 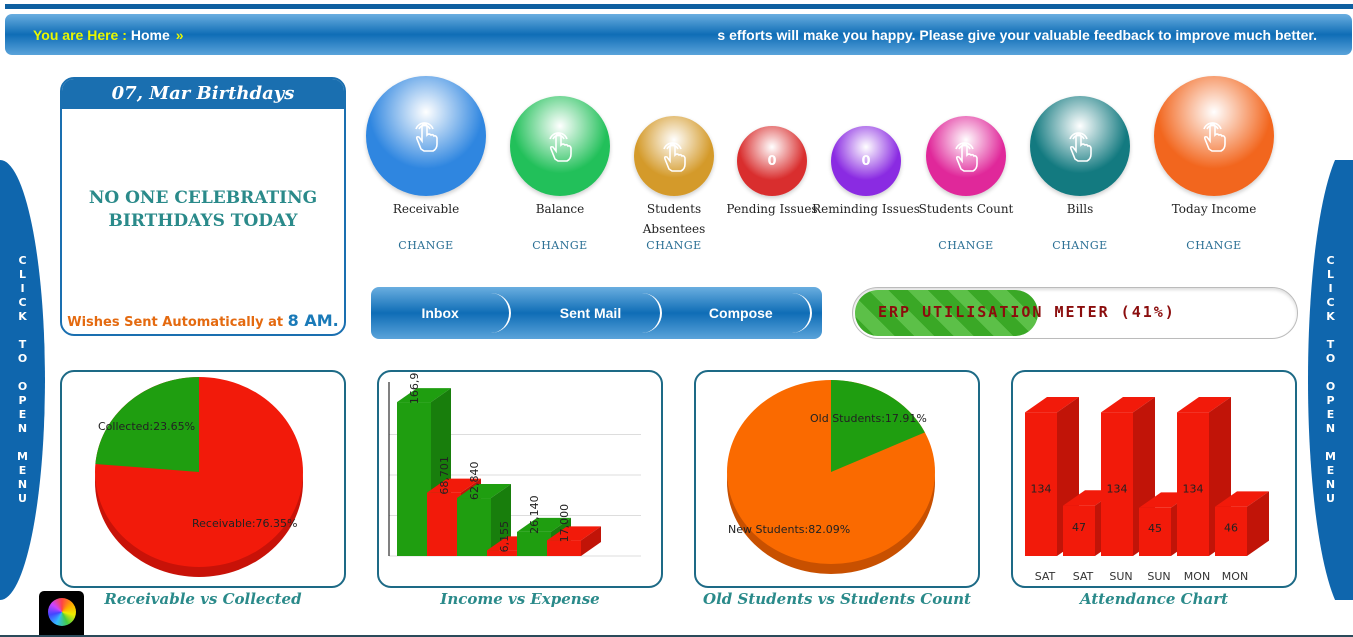 What do you see at coordinates (742, 313) in the screenshot?
I see `compose-button: Compose` at bounding box center [742, 313].